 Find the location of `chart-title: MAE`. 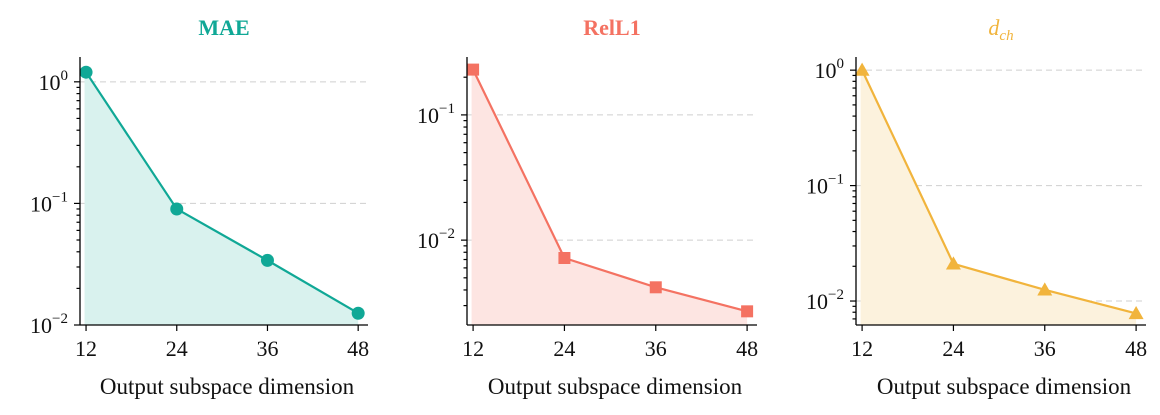

chart-title: MAE is located at coordinates (223, 27).